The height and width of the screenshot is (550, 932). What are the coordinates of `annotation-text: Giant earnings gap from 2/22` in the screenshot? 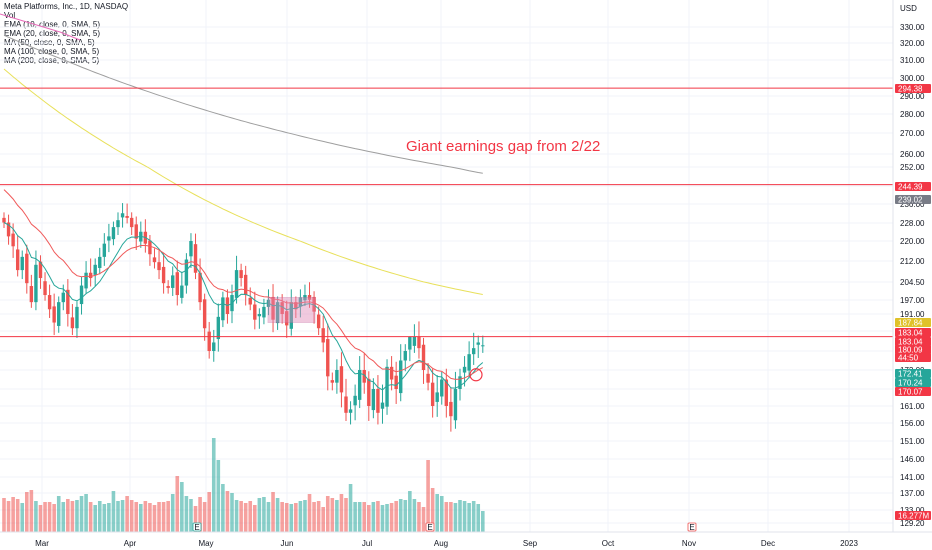 It's located at (503, 146).